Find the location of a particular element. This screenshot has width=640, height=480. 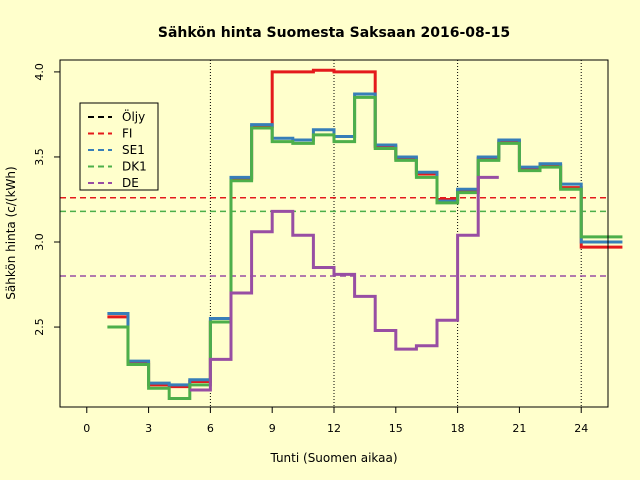

chart-title: Sähkön hinta Suomesta Saksaan 2016-08-15 is located at coordinates (334, 33).